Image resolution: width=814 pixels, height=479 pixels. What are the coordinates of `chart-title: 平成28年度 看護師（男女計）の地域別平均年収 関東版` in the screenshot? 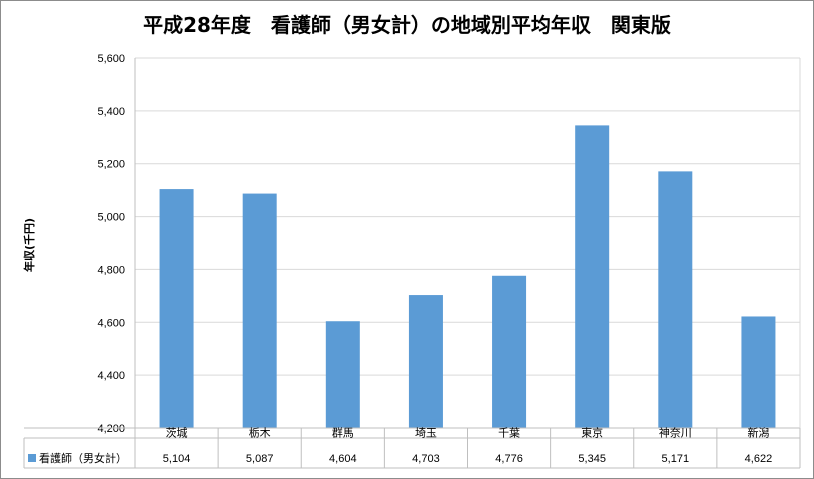 It's located at (407, 25).